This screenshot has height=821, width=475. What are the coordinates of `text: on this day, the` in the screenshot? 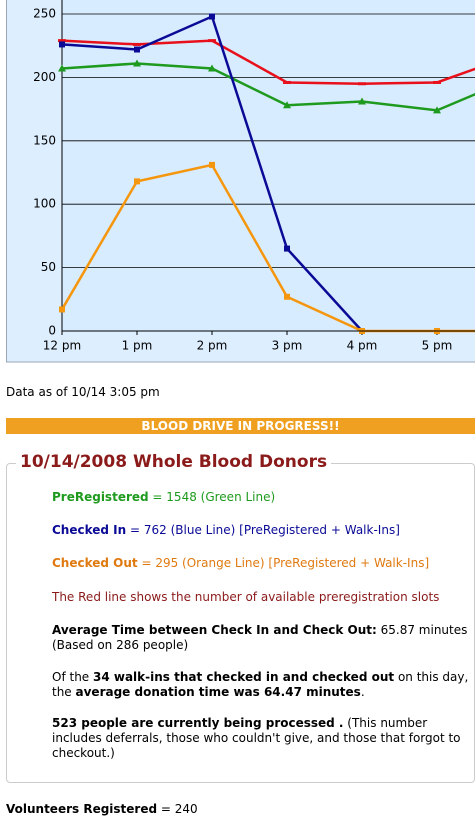 It's located at (260, 684).